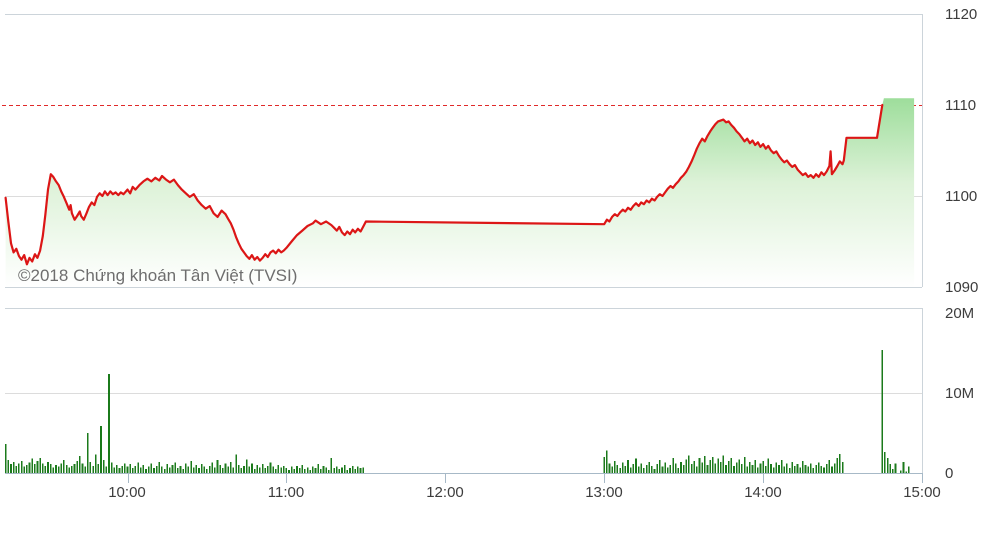  What do you see at coordinates (962, 287) in the screenshot?
I see `price-axis-label: 1090` at bounding box center [962, 287].